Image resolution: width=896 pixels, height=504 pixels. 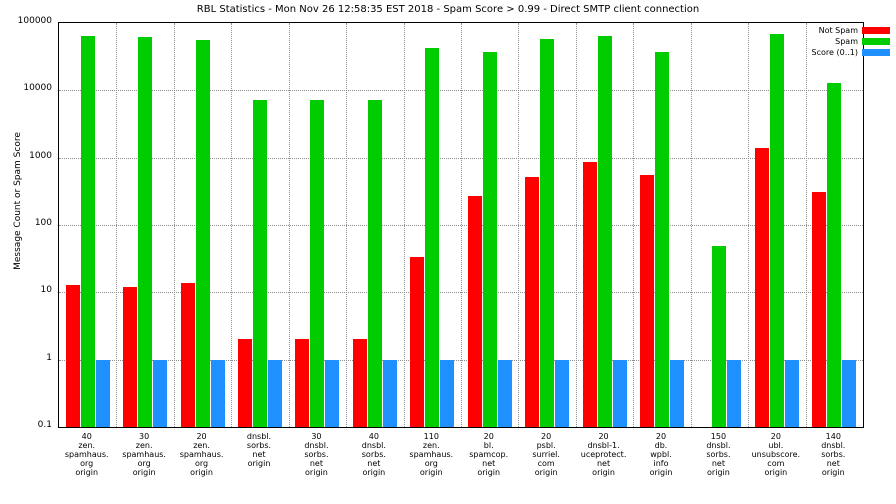 I want to click on legend-entry: Score (0..1), so click(x=828, y=52).